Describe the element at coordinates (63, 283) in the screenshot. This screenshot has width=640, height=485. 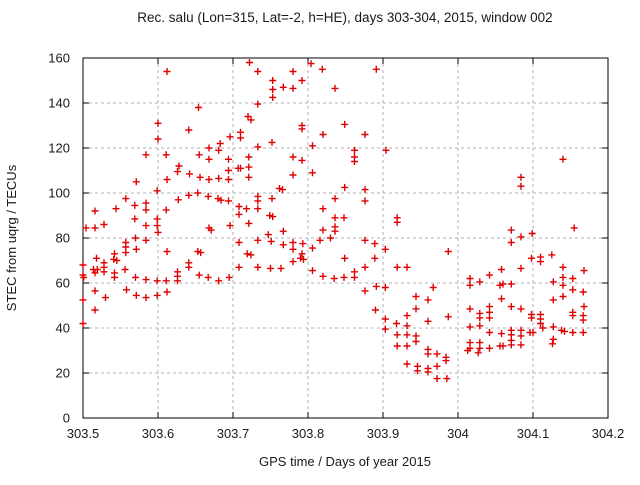
I see `svg-text: 60` at that location.